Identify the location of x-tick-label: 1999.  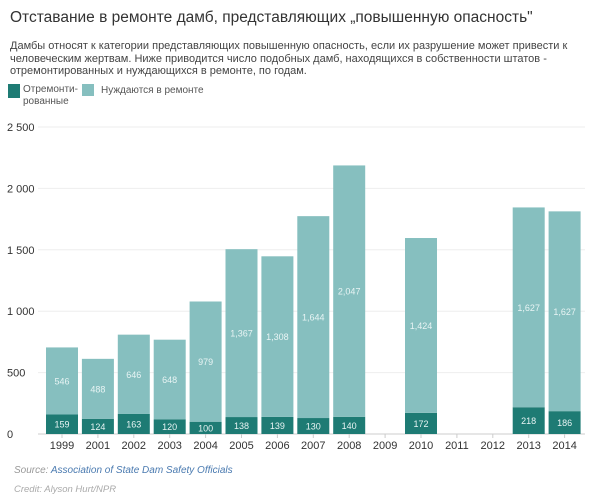
(62, 446).